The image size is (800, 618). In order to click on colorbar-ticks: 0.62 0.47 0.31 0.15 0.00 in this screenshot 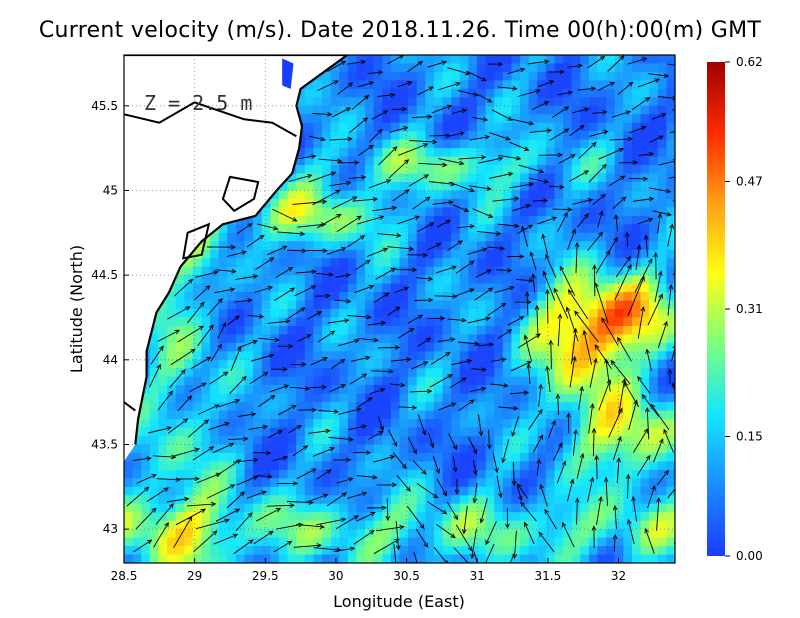, I will do `click(744, 309)`.